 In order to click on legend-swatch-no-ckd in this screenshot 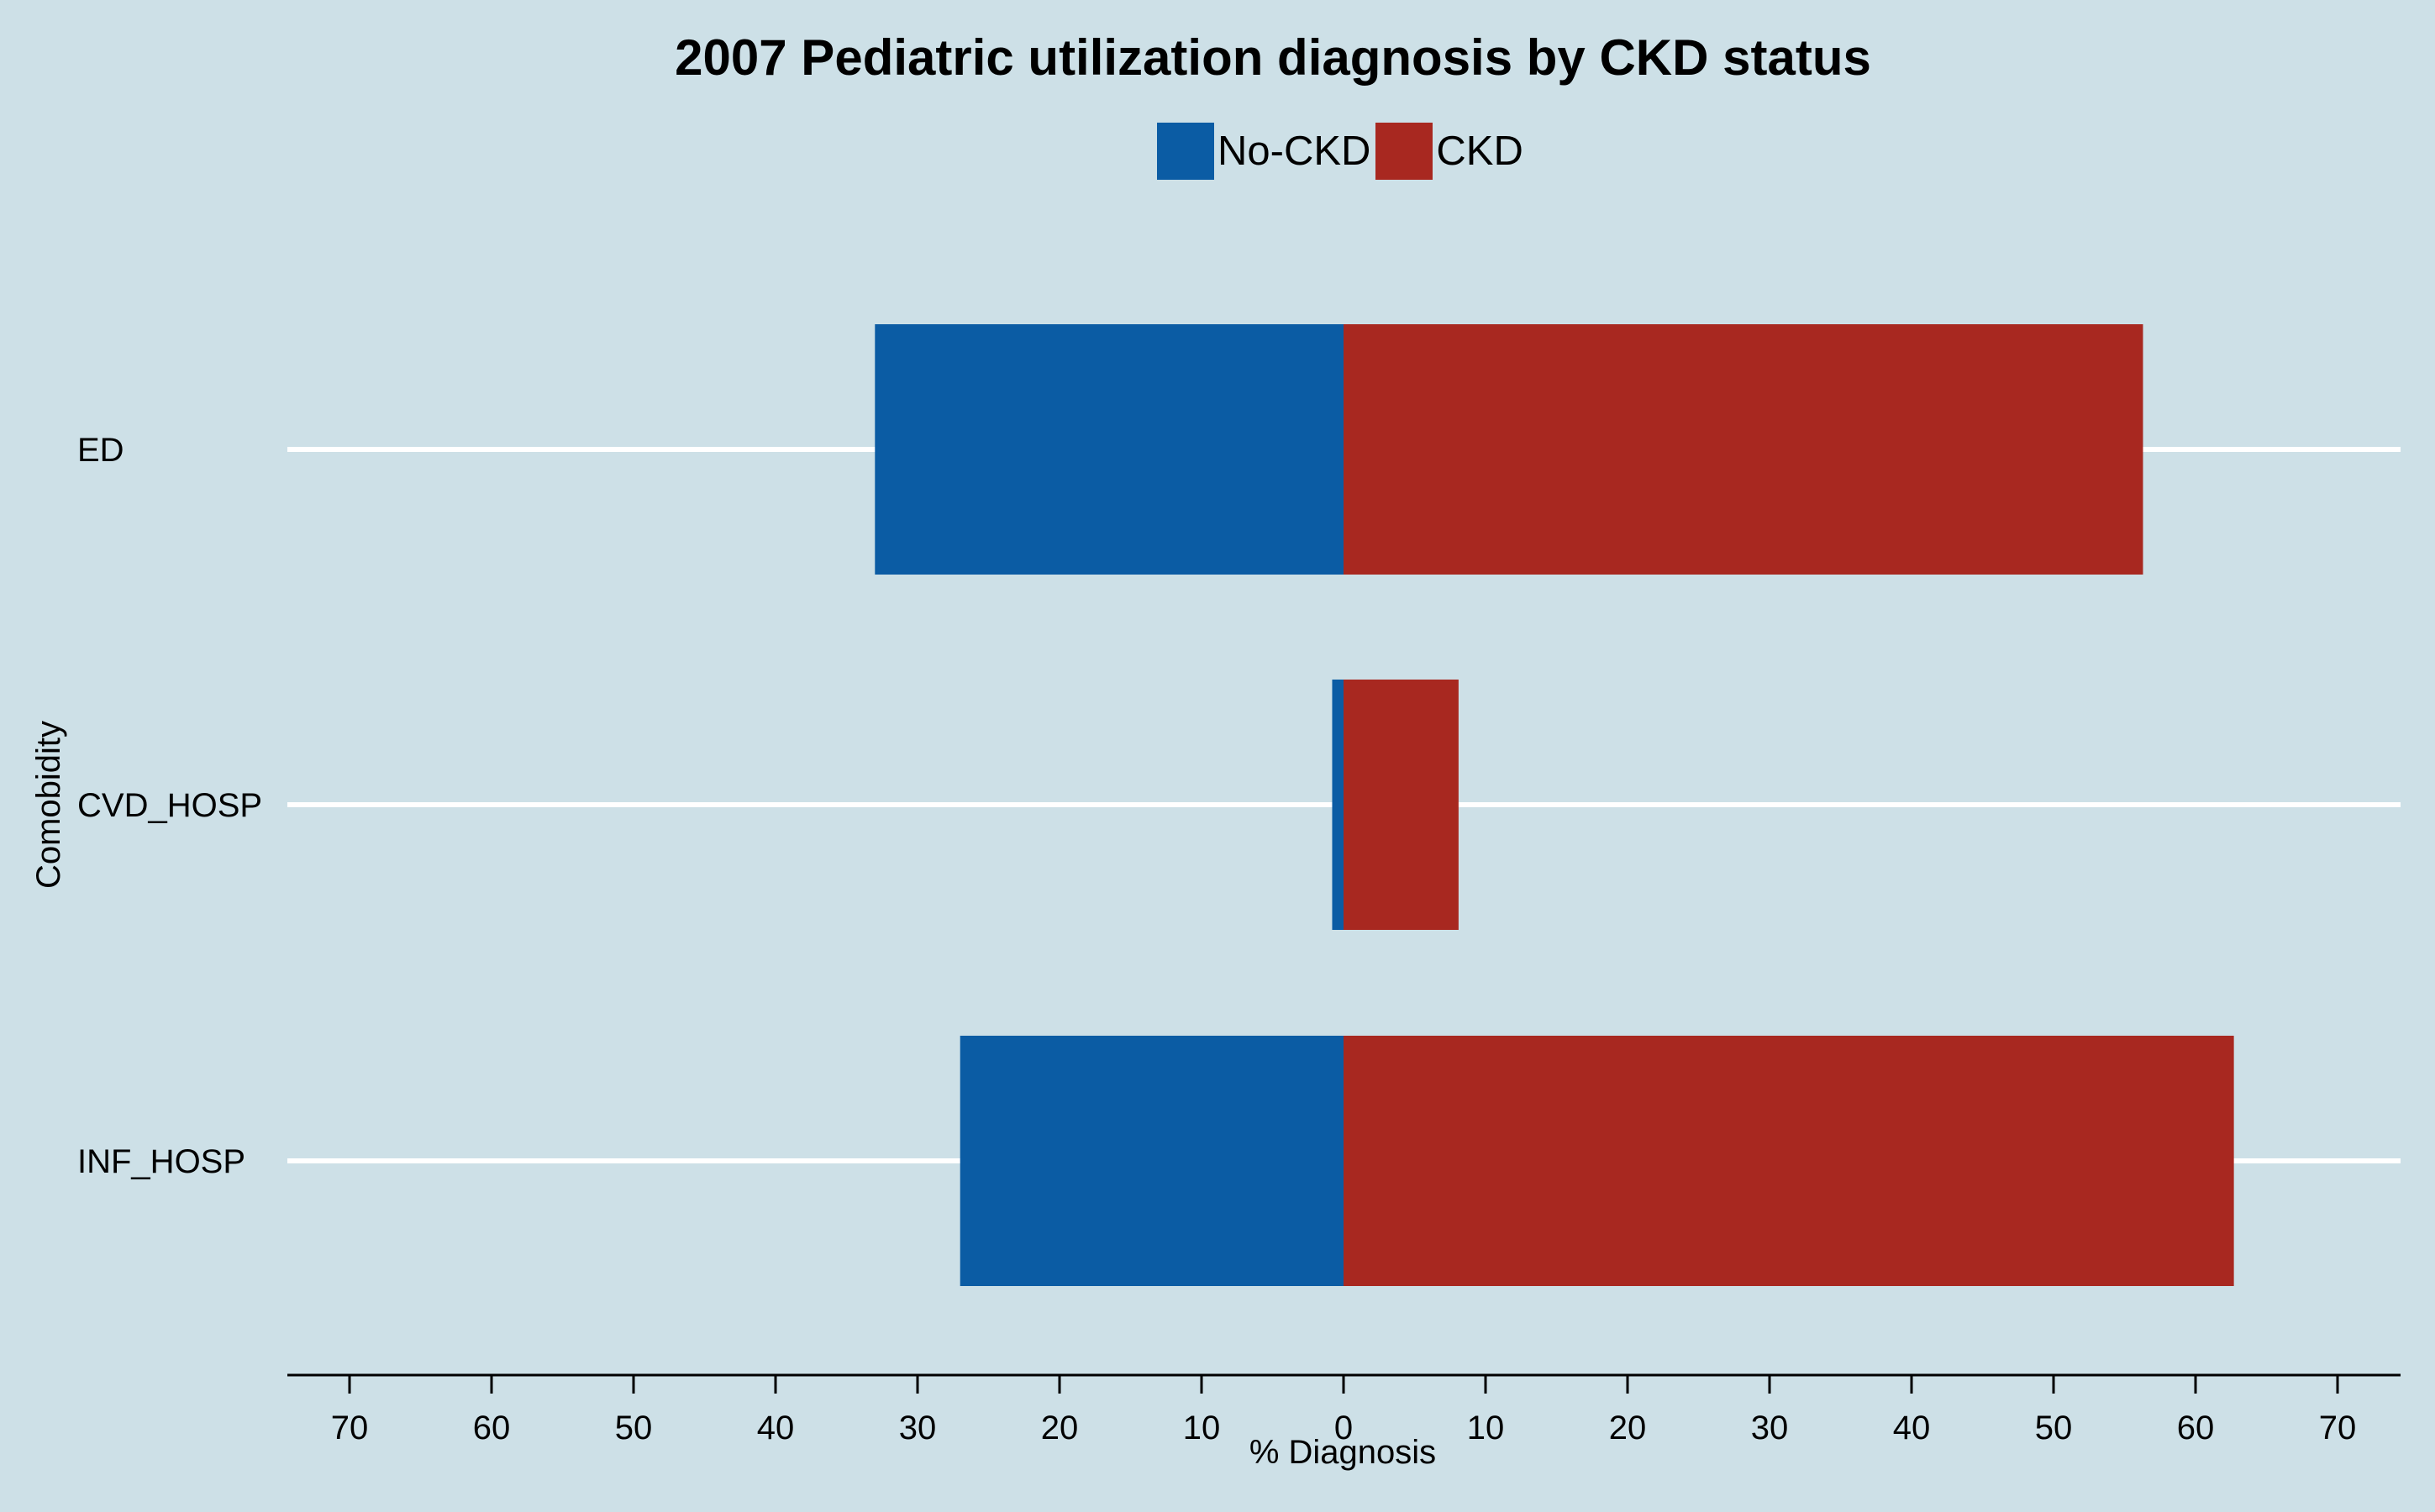, I will do `click(1185, 151)`.